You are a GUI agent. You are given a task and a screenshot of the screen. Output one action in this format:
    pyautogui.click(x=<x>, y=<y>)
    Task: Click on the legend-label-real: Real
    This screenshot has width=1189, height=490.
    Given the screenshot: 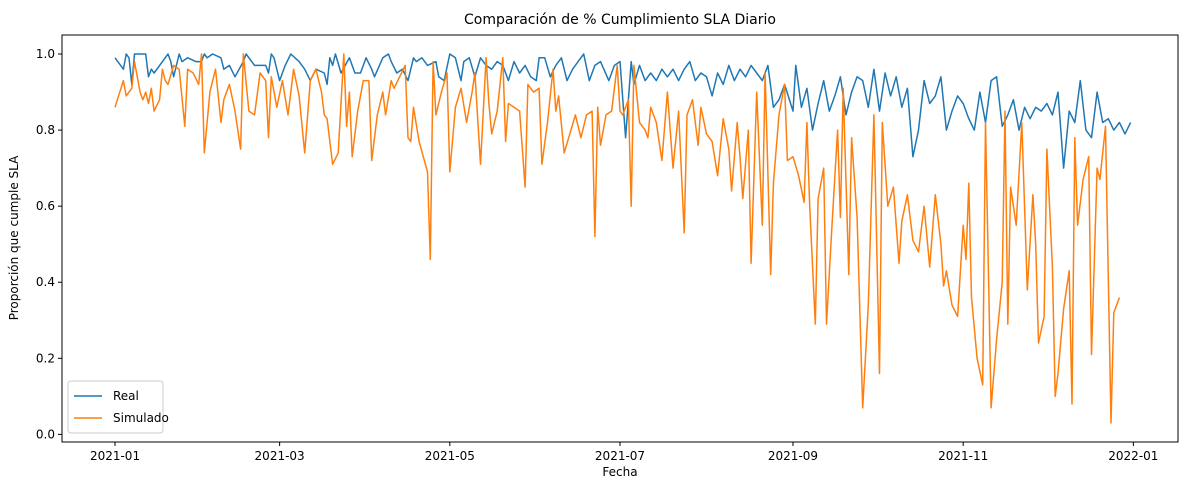 What is the action you would take?
    pyautogui.click(x=126, y=396)
    